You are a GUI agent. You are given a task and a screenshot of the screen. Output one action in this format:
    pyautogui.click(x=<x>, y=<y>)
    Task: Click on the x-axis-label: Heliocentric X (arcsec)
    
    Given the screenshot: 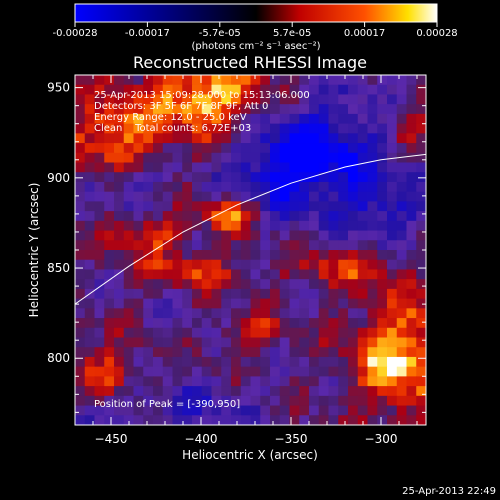 What is the action you would take?
    pyautogui.click(x=250, y=455)
    